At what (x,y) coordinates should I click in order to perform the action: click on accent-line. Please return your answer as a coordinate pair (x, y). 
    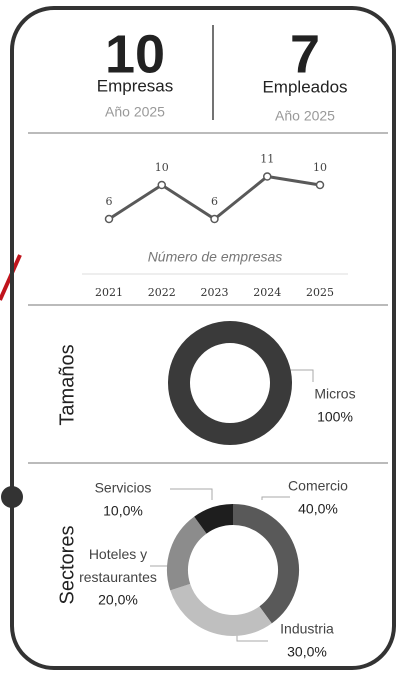
    Looking at the image, I should click on (11, 277).